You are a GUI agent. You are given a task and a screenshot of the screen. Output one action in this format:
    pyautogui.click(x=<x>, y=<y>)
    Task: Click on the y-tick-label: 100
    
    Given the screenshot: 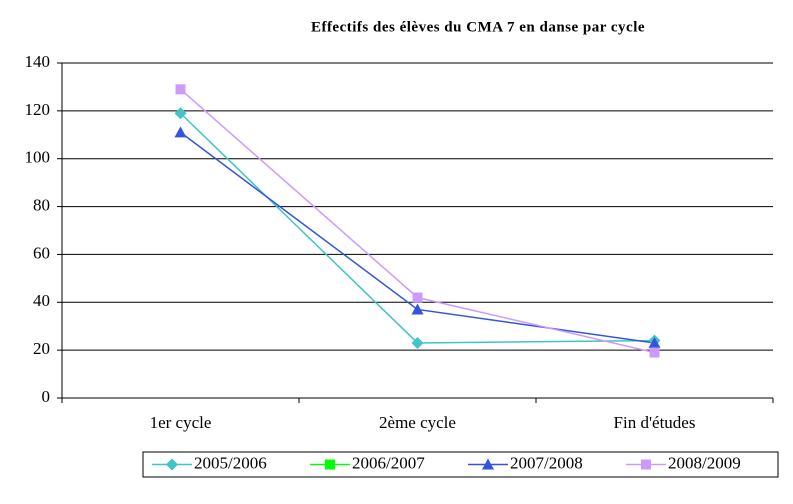 What is the action you would take?
    pyautogui.click(x=38, y=157)
    